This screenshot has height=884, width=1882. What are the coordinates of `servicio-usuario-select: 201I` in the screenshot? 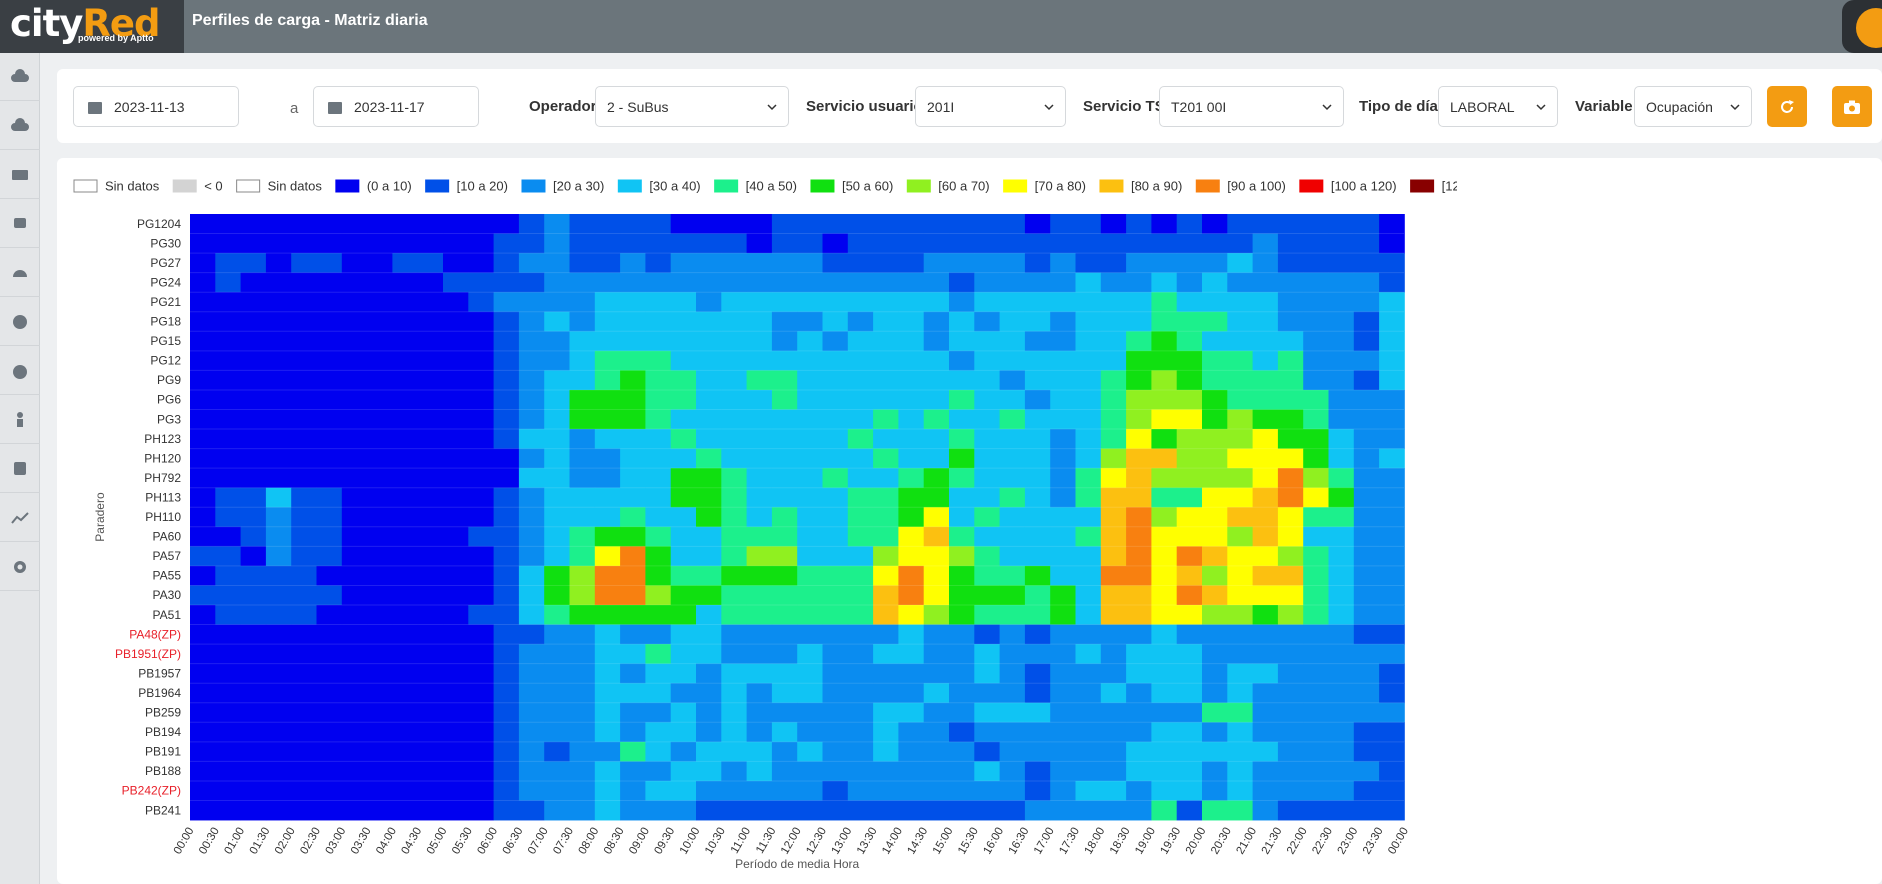 It's located at (990, 106).